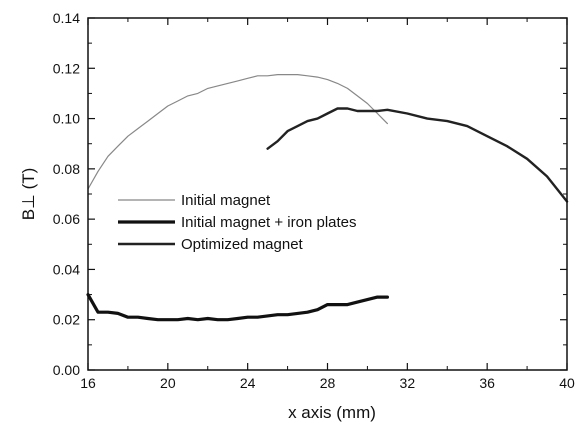  I want to click on y-tick-label: 0.02, so click(66, 320).